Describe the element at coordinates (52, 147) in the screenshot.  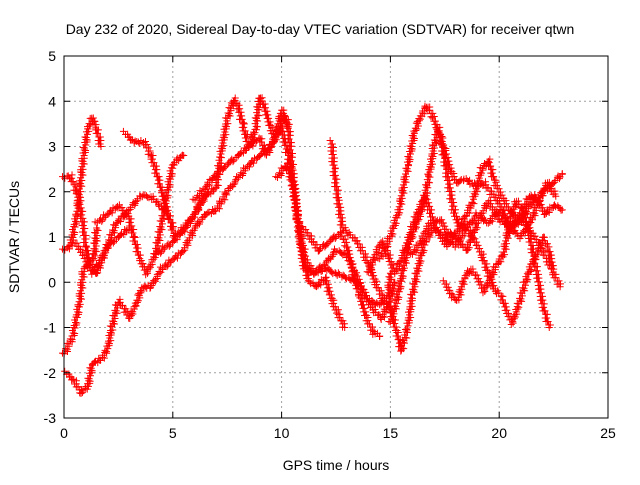
I see `y-tick-label: 3` at that location.